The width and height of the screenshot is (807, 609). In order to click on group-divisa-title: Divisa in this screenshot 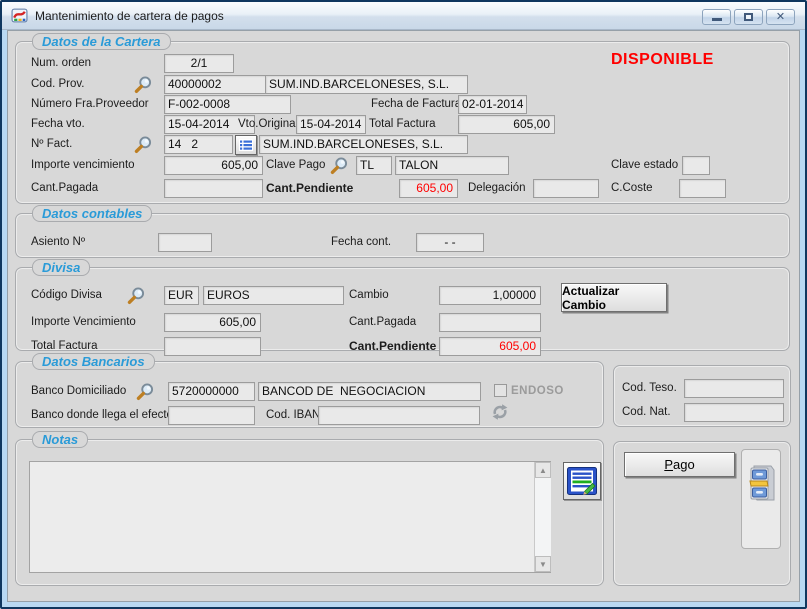, I will do `click(61, 267)`.